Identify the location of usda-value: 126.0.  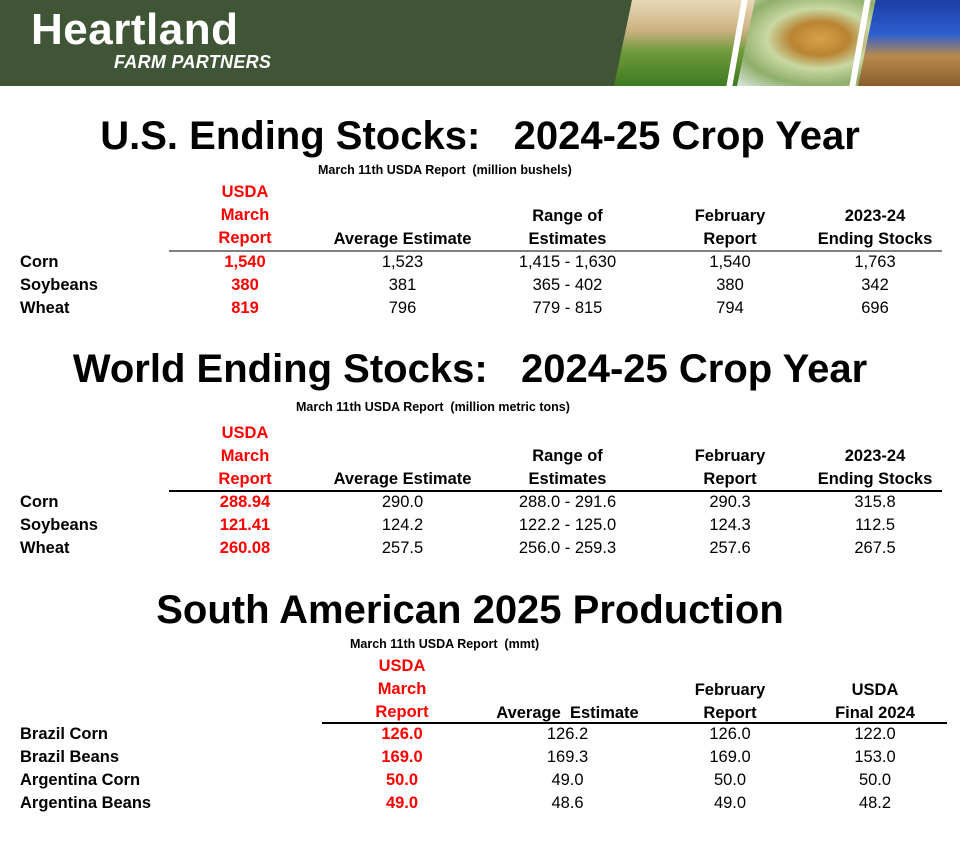
(402, 734).